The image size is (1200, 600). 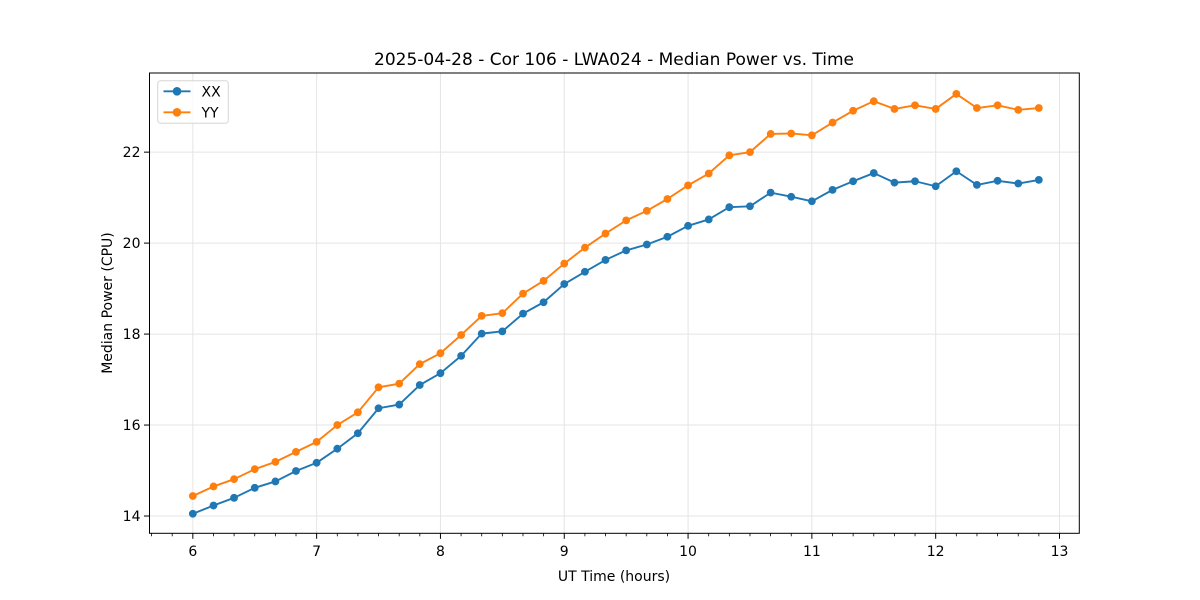 What do you see at coordinates (191, 113) in the screenshot?
I see `legend-item-yy: YY` at bounding box center [191, 113].